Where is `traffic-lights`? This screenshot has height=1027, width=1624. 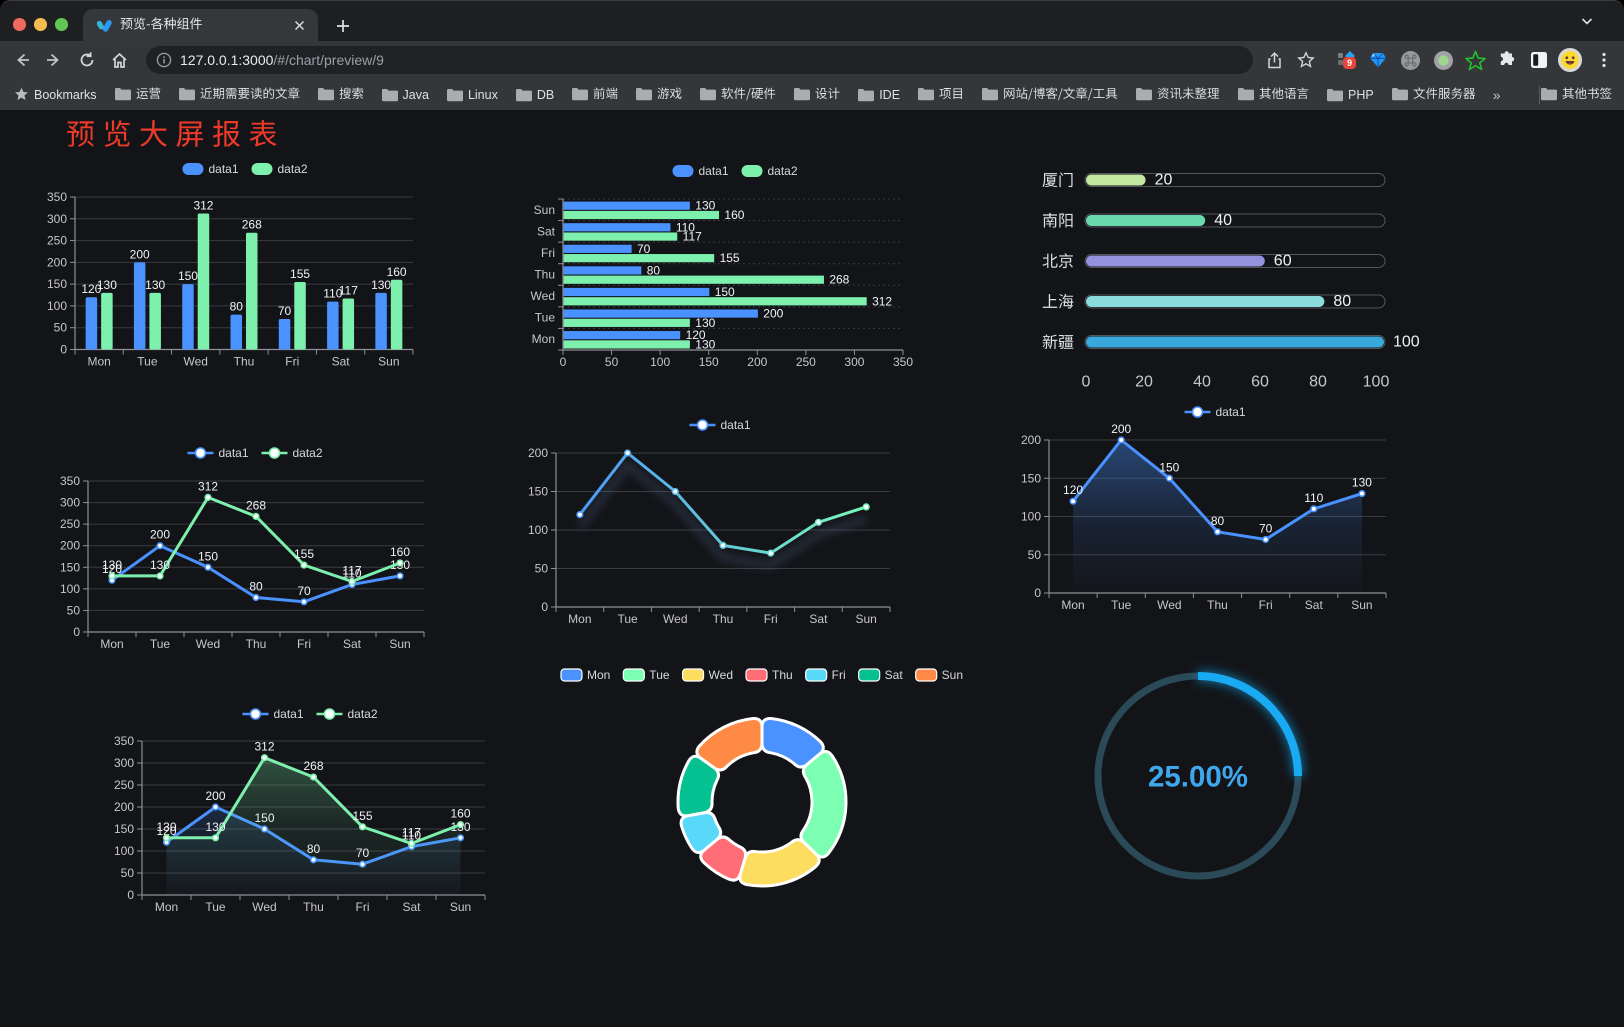 traffic-lights is located at coordinates (40, 24).